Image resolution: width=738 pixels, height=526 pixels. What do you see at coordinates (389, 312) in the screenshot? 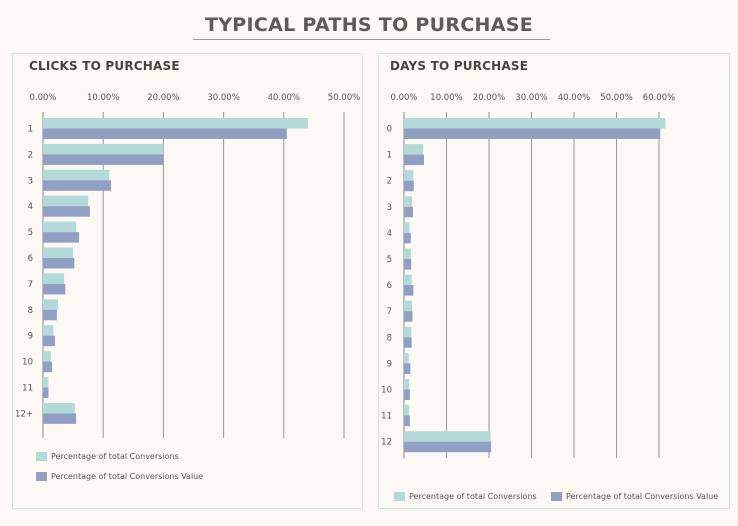
I see `days-category-label: 7` at bounding box center [389, 312].